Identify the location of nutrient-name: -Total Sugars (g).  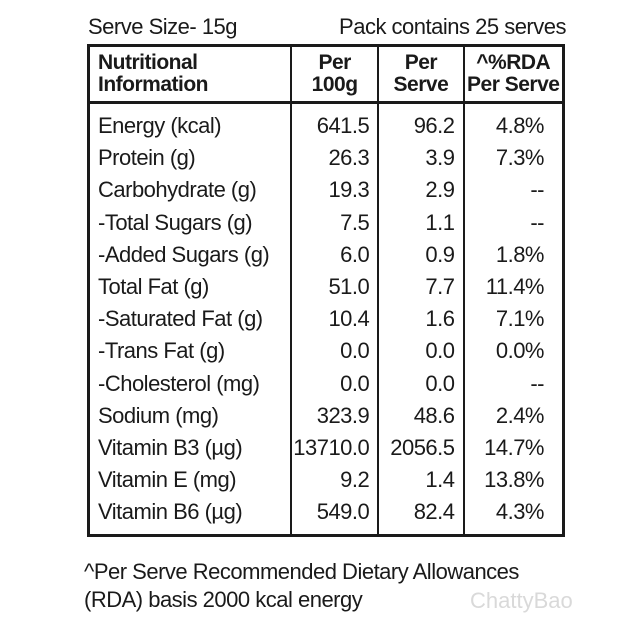
(189, 222).